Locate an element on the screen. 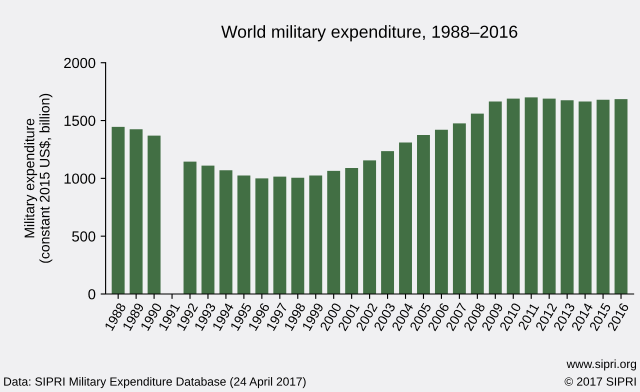 The image size is (640, 392). y-tick-label: 1500 is located at coordinates (80, 121).